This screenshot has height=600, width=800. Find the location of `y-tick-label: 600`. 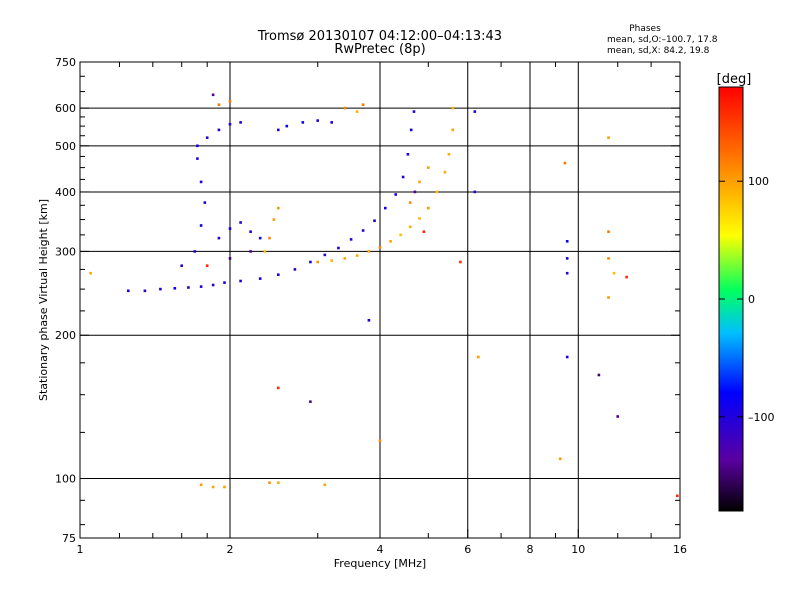

y-tick-label: 600 is located at coordinates (65, 108).